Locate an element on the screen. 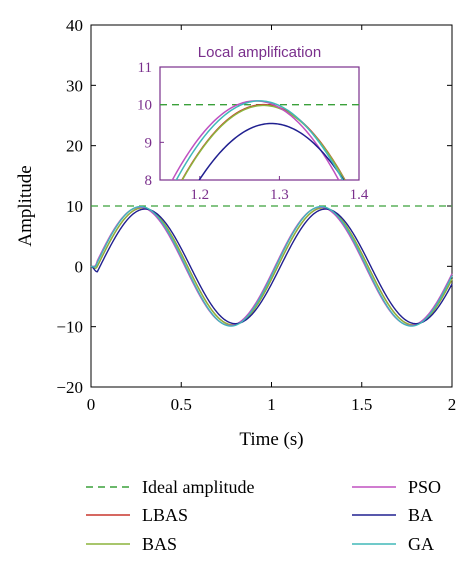 Image resolution: width=474 pixels, height=579 pixels. inset-y-tick-label: 10 is located at coordinates (144, 106).